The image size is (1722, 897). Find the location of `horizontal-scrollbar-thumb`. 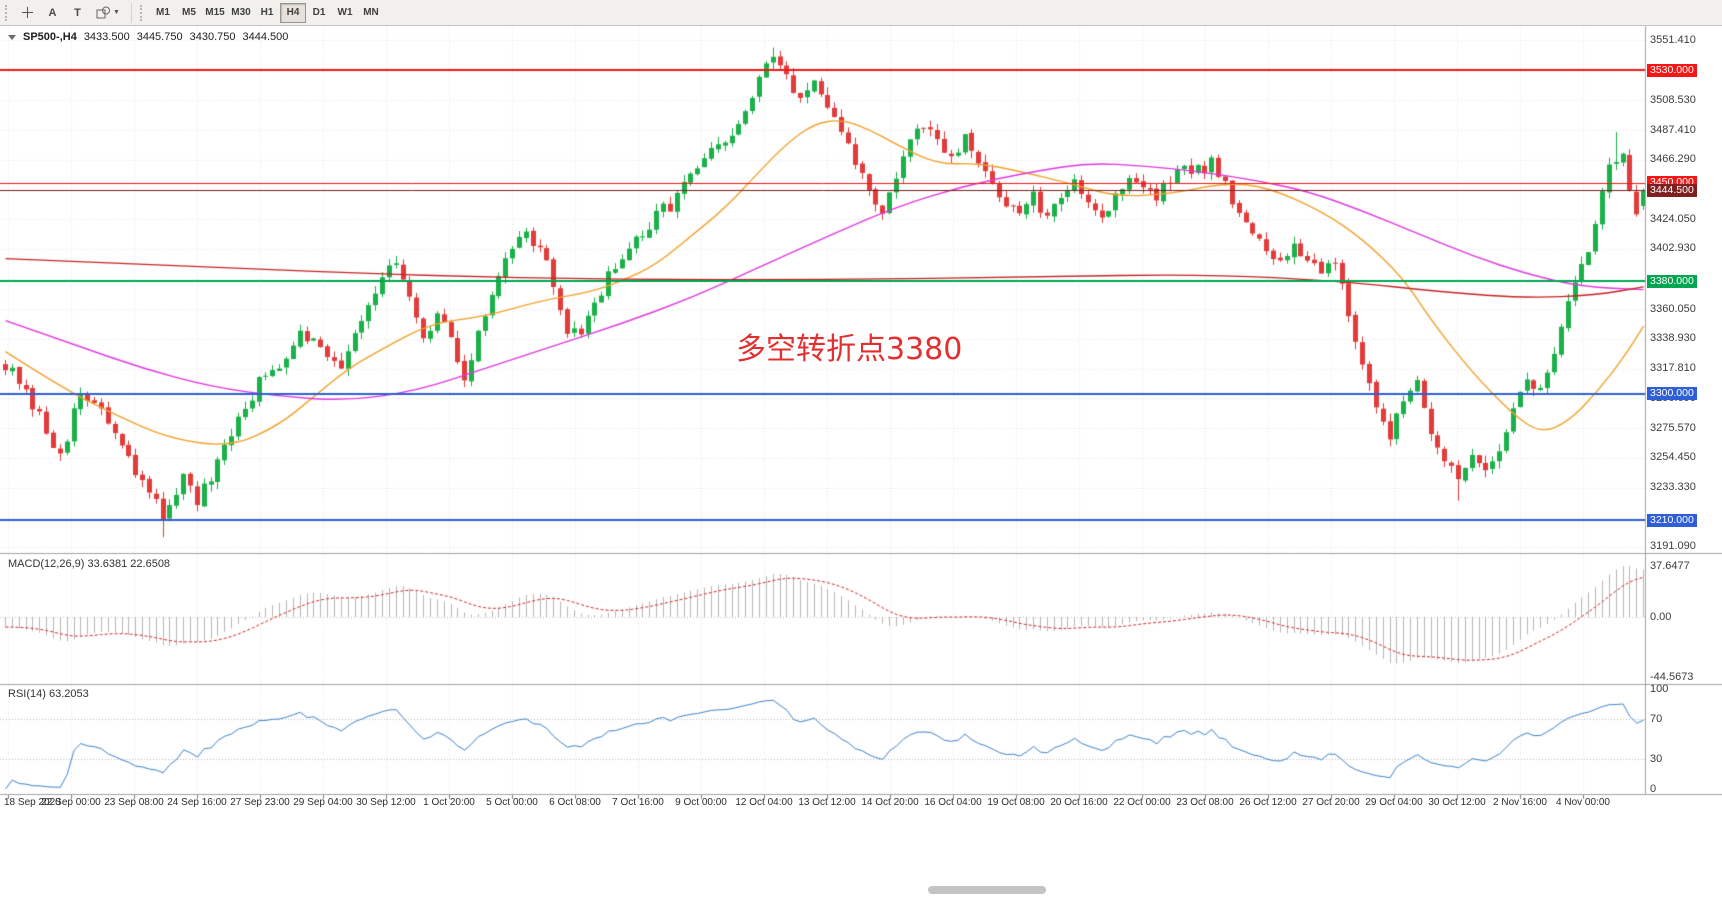

horizontal-scrollbar-thumb is located at coordinates (987, 890).